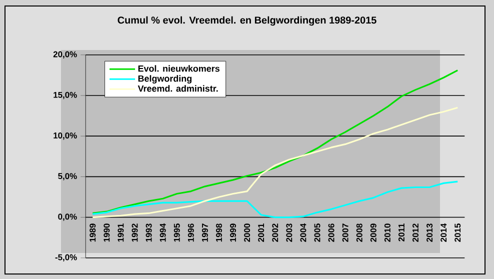 The image size is (494, 279). I want to click on x-tick-label: 2005, so click(317, 233).